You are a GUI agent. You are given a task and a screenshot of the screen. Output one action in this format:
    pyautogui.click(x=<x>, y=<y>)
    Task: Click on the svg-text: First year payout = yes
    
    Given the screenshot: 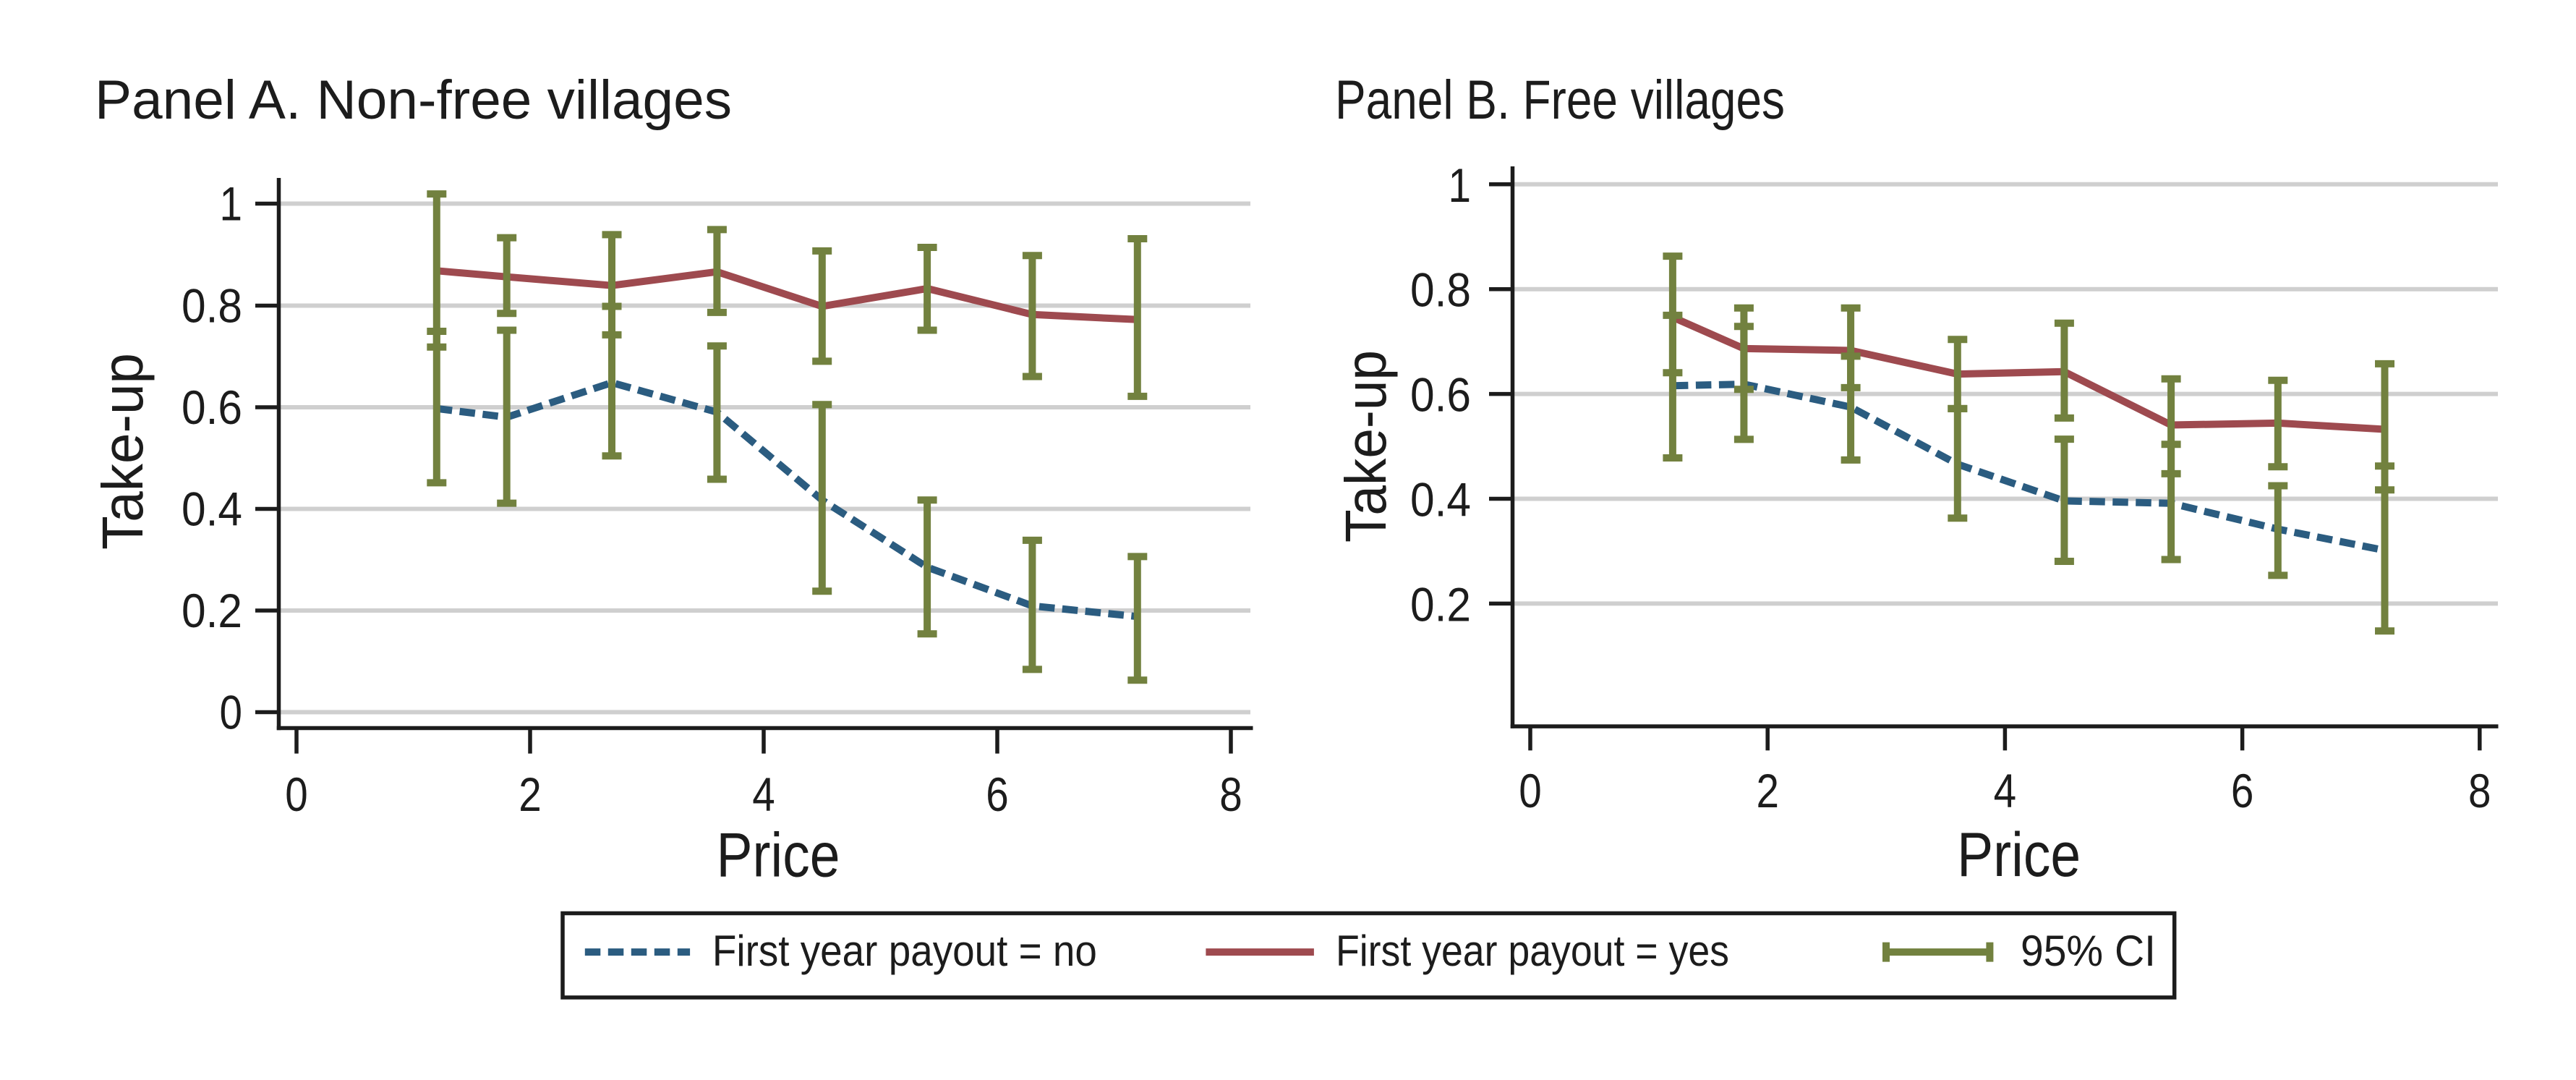 What is the action you would take?
    pyautogui.click(x=1532, y=951)
    